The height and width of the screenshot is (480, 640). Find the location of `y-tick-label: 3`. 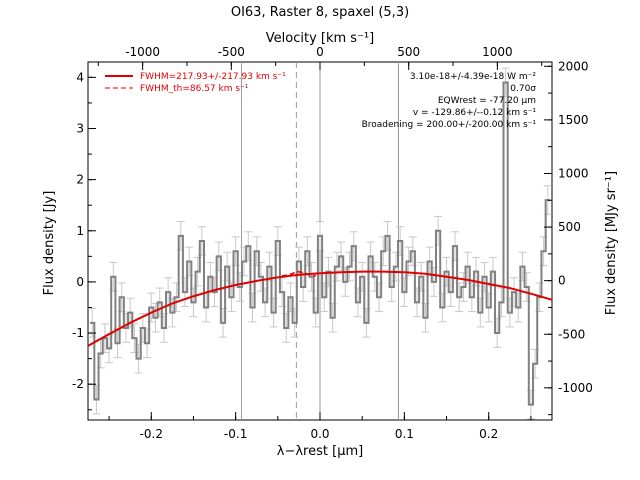

y-tick-label: 3 is located at coordinates (80, 128).